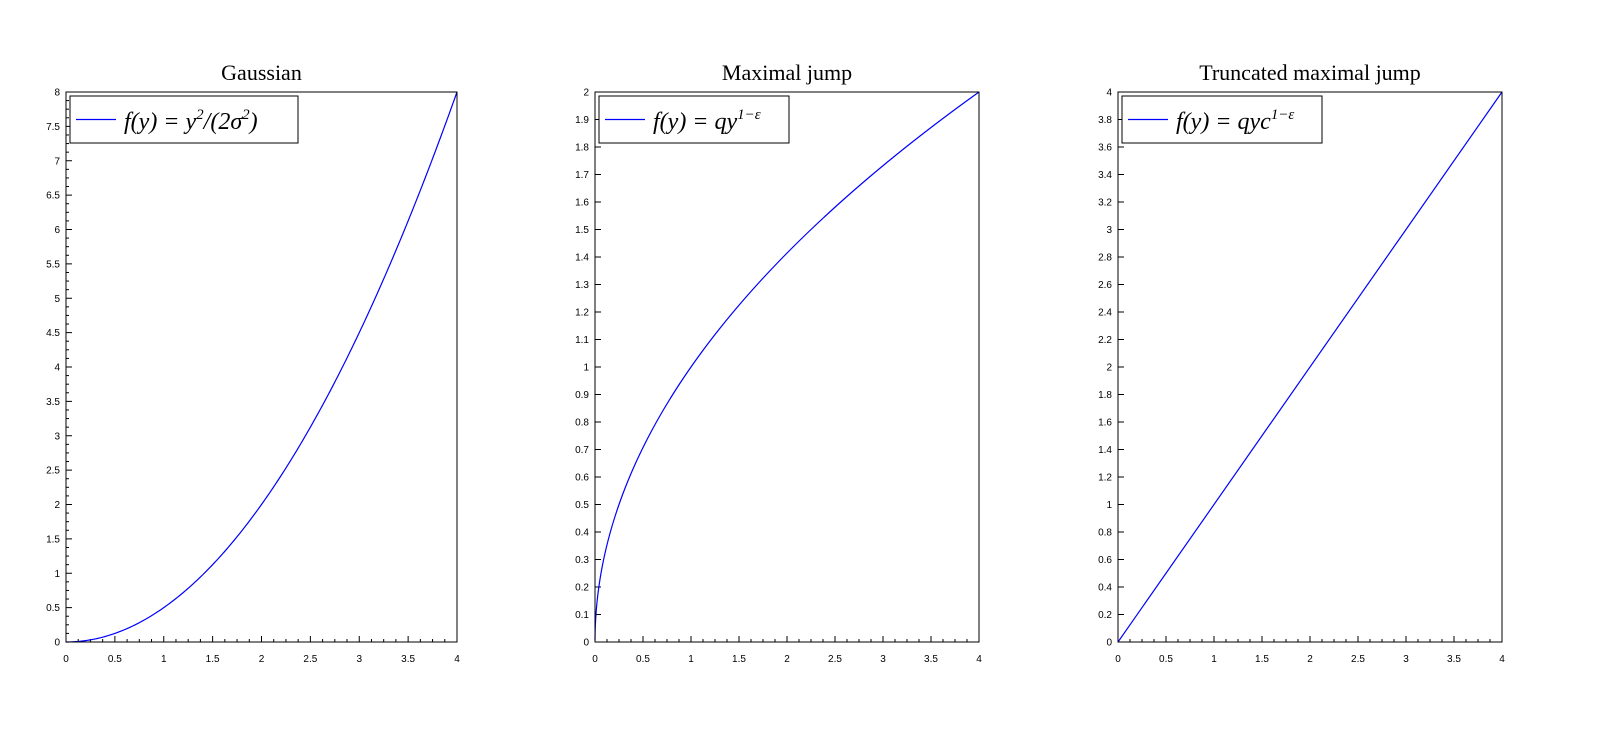 The width and height of the screenshot is (1600, 749). I want to click on legend-text-part: f(y) = y, so click(160, 122).